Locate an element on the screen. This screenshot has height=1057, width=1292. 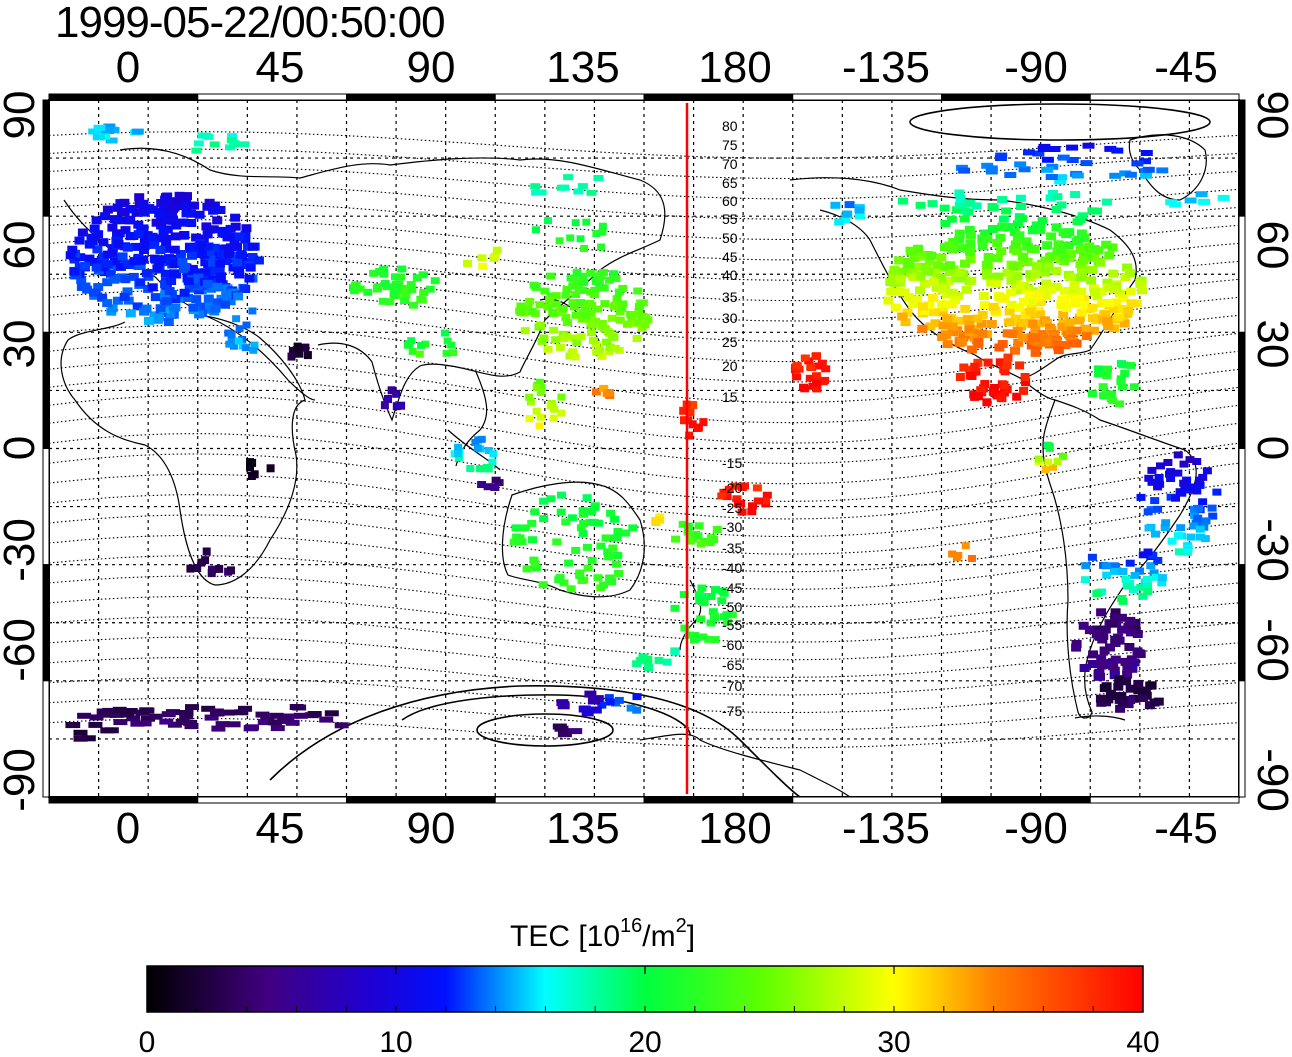
lat-tick-label-left: 90 is located at coordinates (22, 115).